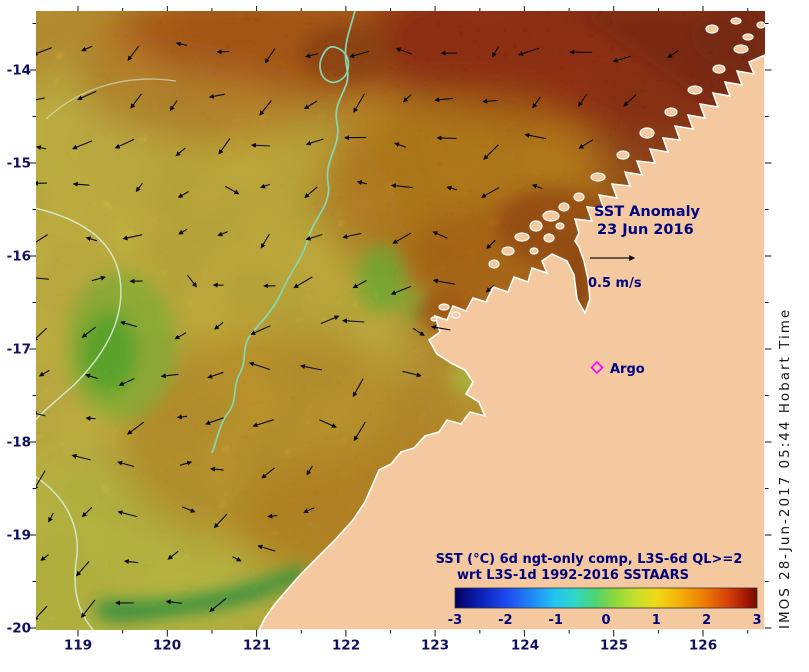 This screenshot has height=672, width=809. What do you see at coordinates (555, 620) in the screenshot?
I see `colorbar-tick-label: -1` at bounding box center [555, 620].